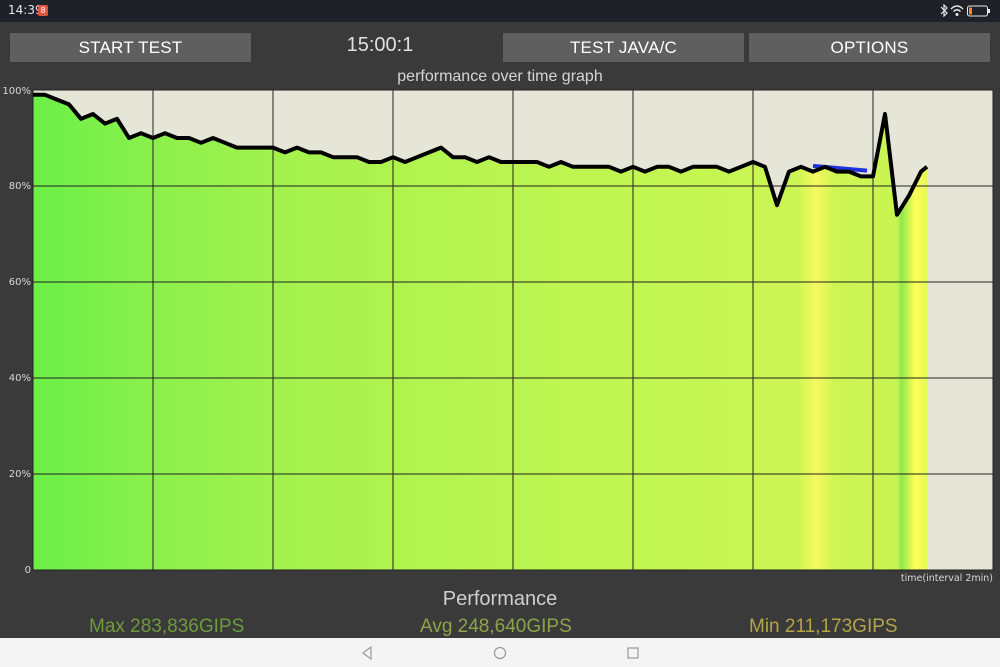 The height and width of the screenshot is (667, 1000). What do you see at coordinates (500, 11) in the screenshot?
I see `status-bar: 14:39 8` at bounding box center [500, 11].